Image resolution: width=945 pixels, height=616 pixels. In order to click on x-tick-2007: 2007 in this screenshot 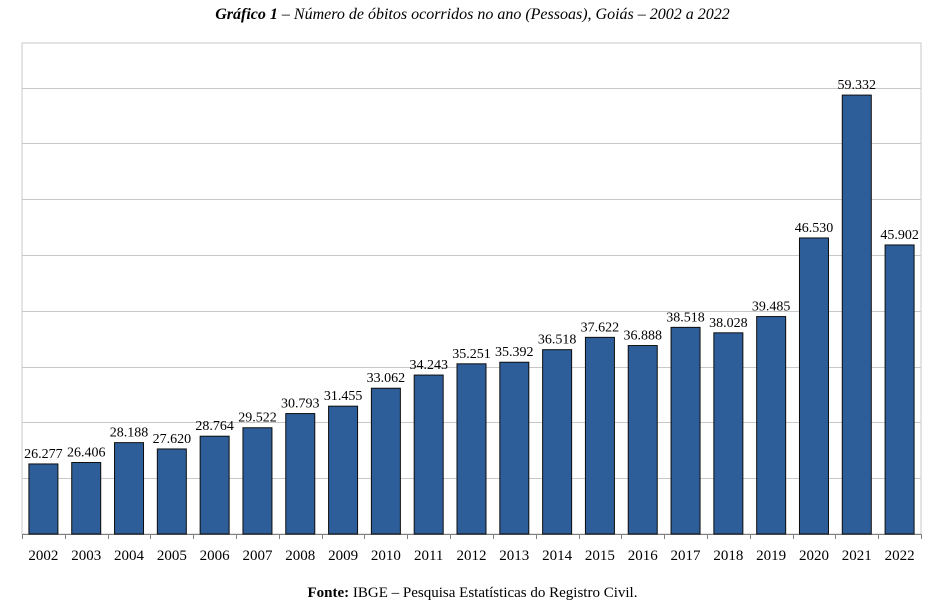, I will do `click(257, 556)`.